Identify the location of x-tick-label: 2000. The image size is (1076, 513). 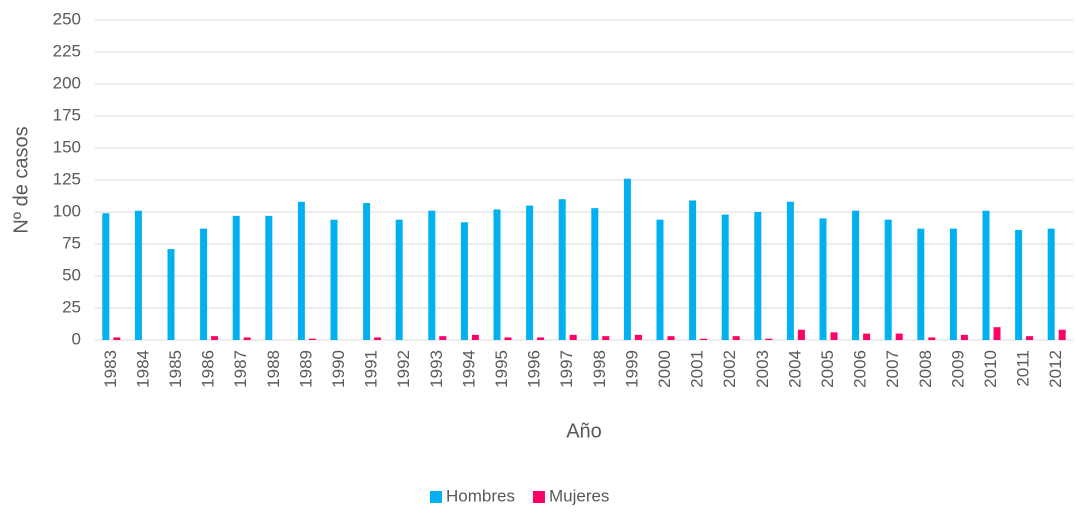
(664, 369).